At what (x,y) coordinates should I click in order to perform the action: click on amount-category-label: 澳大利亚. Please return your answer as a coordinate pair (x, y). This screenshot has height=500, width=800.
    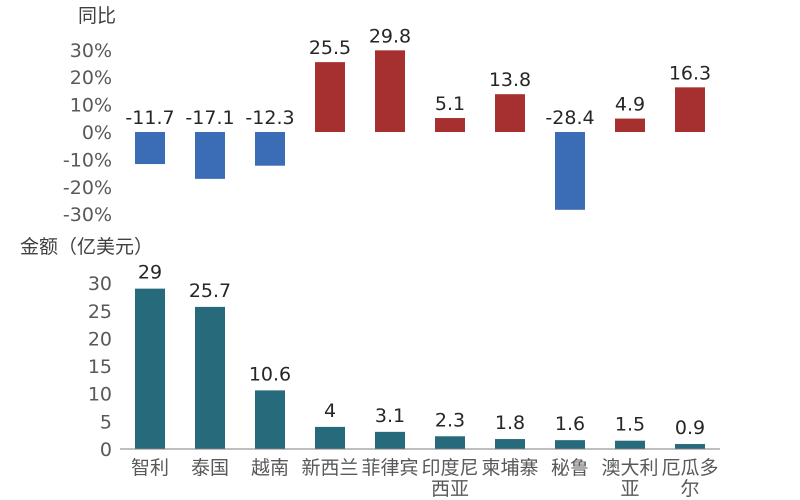
    Looking at the image, I should click on (629, 478).